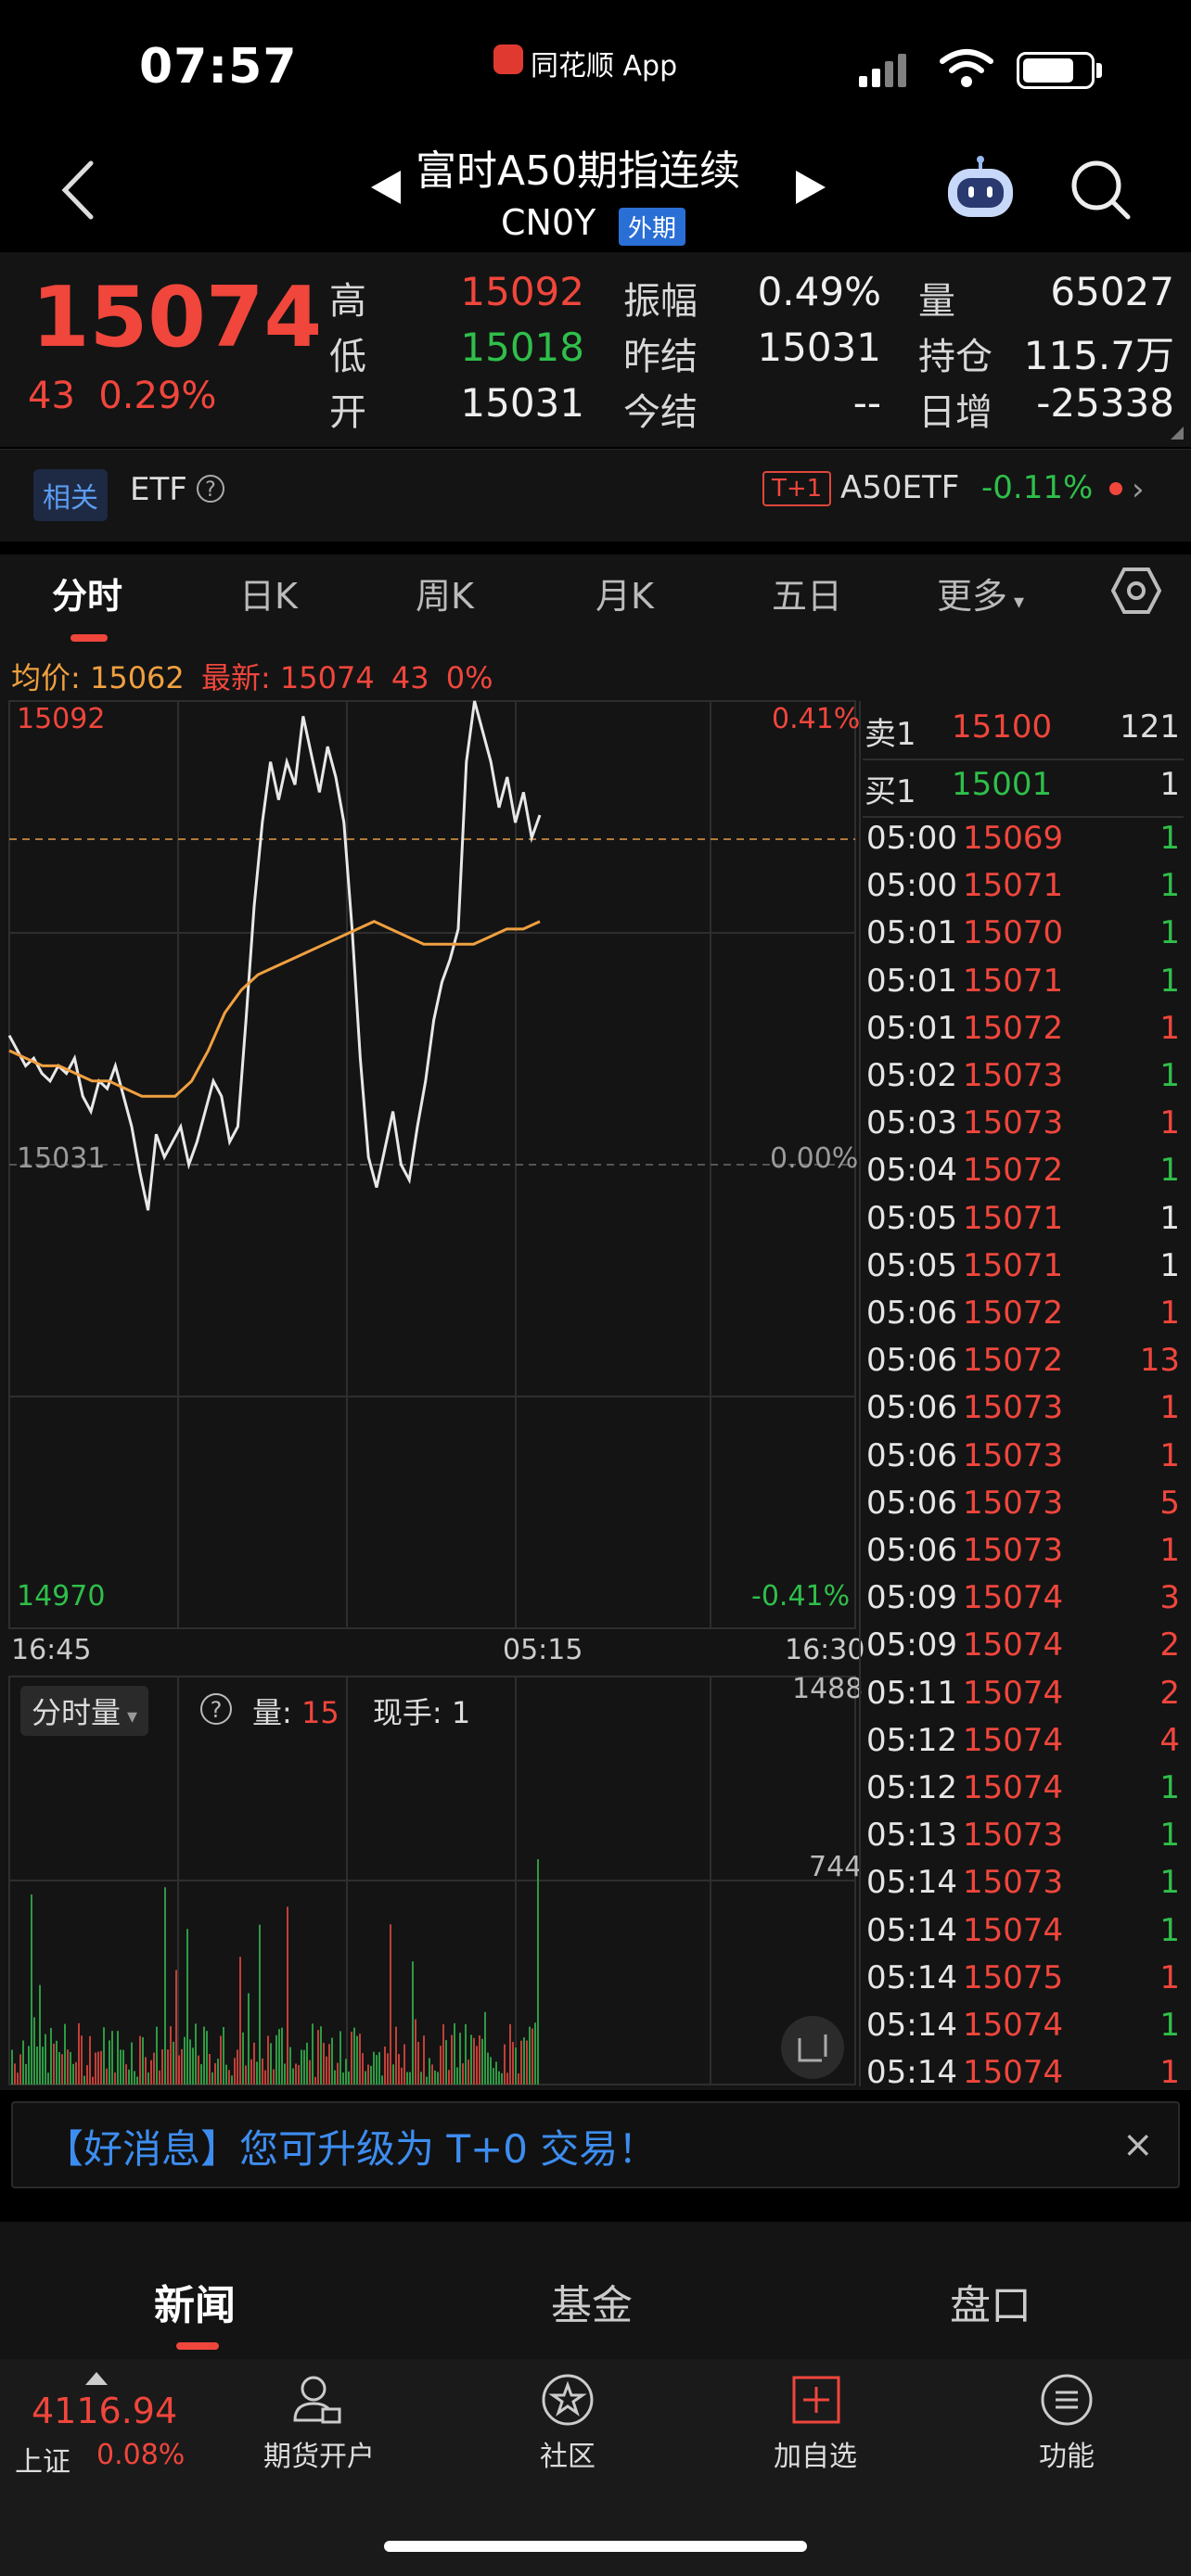 The image size is (1191, 2576). I want to click on status-bar, so click(595, 65).